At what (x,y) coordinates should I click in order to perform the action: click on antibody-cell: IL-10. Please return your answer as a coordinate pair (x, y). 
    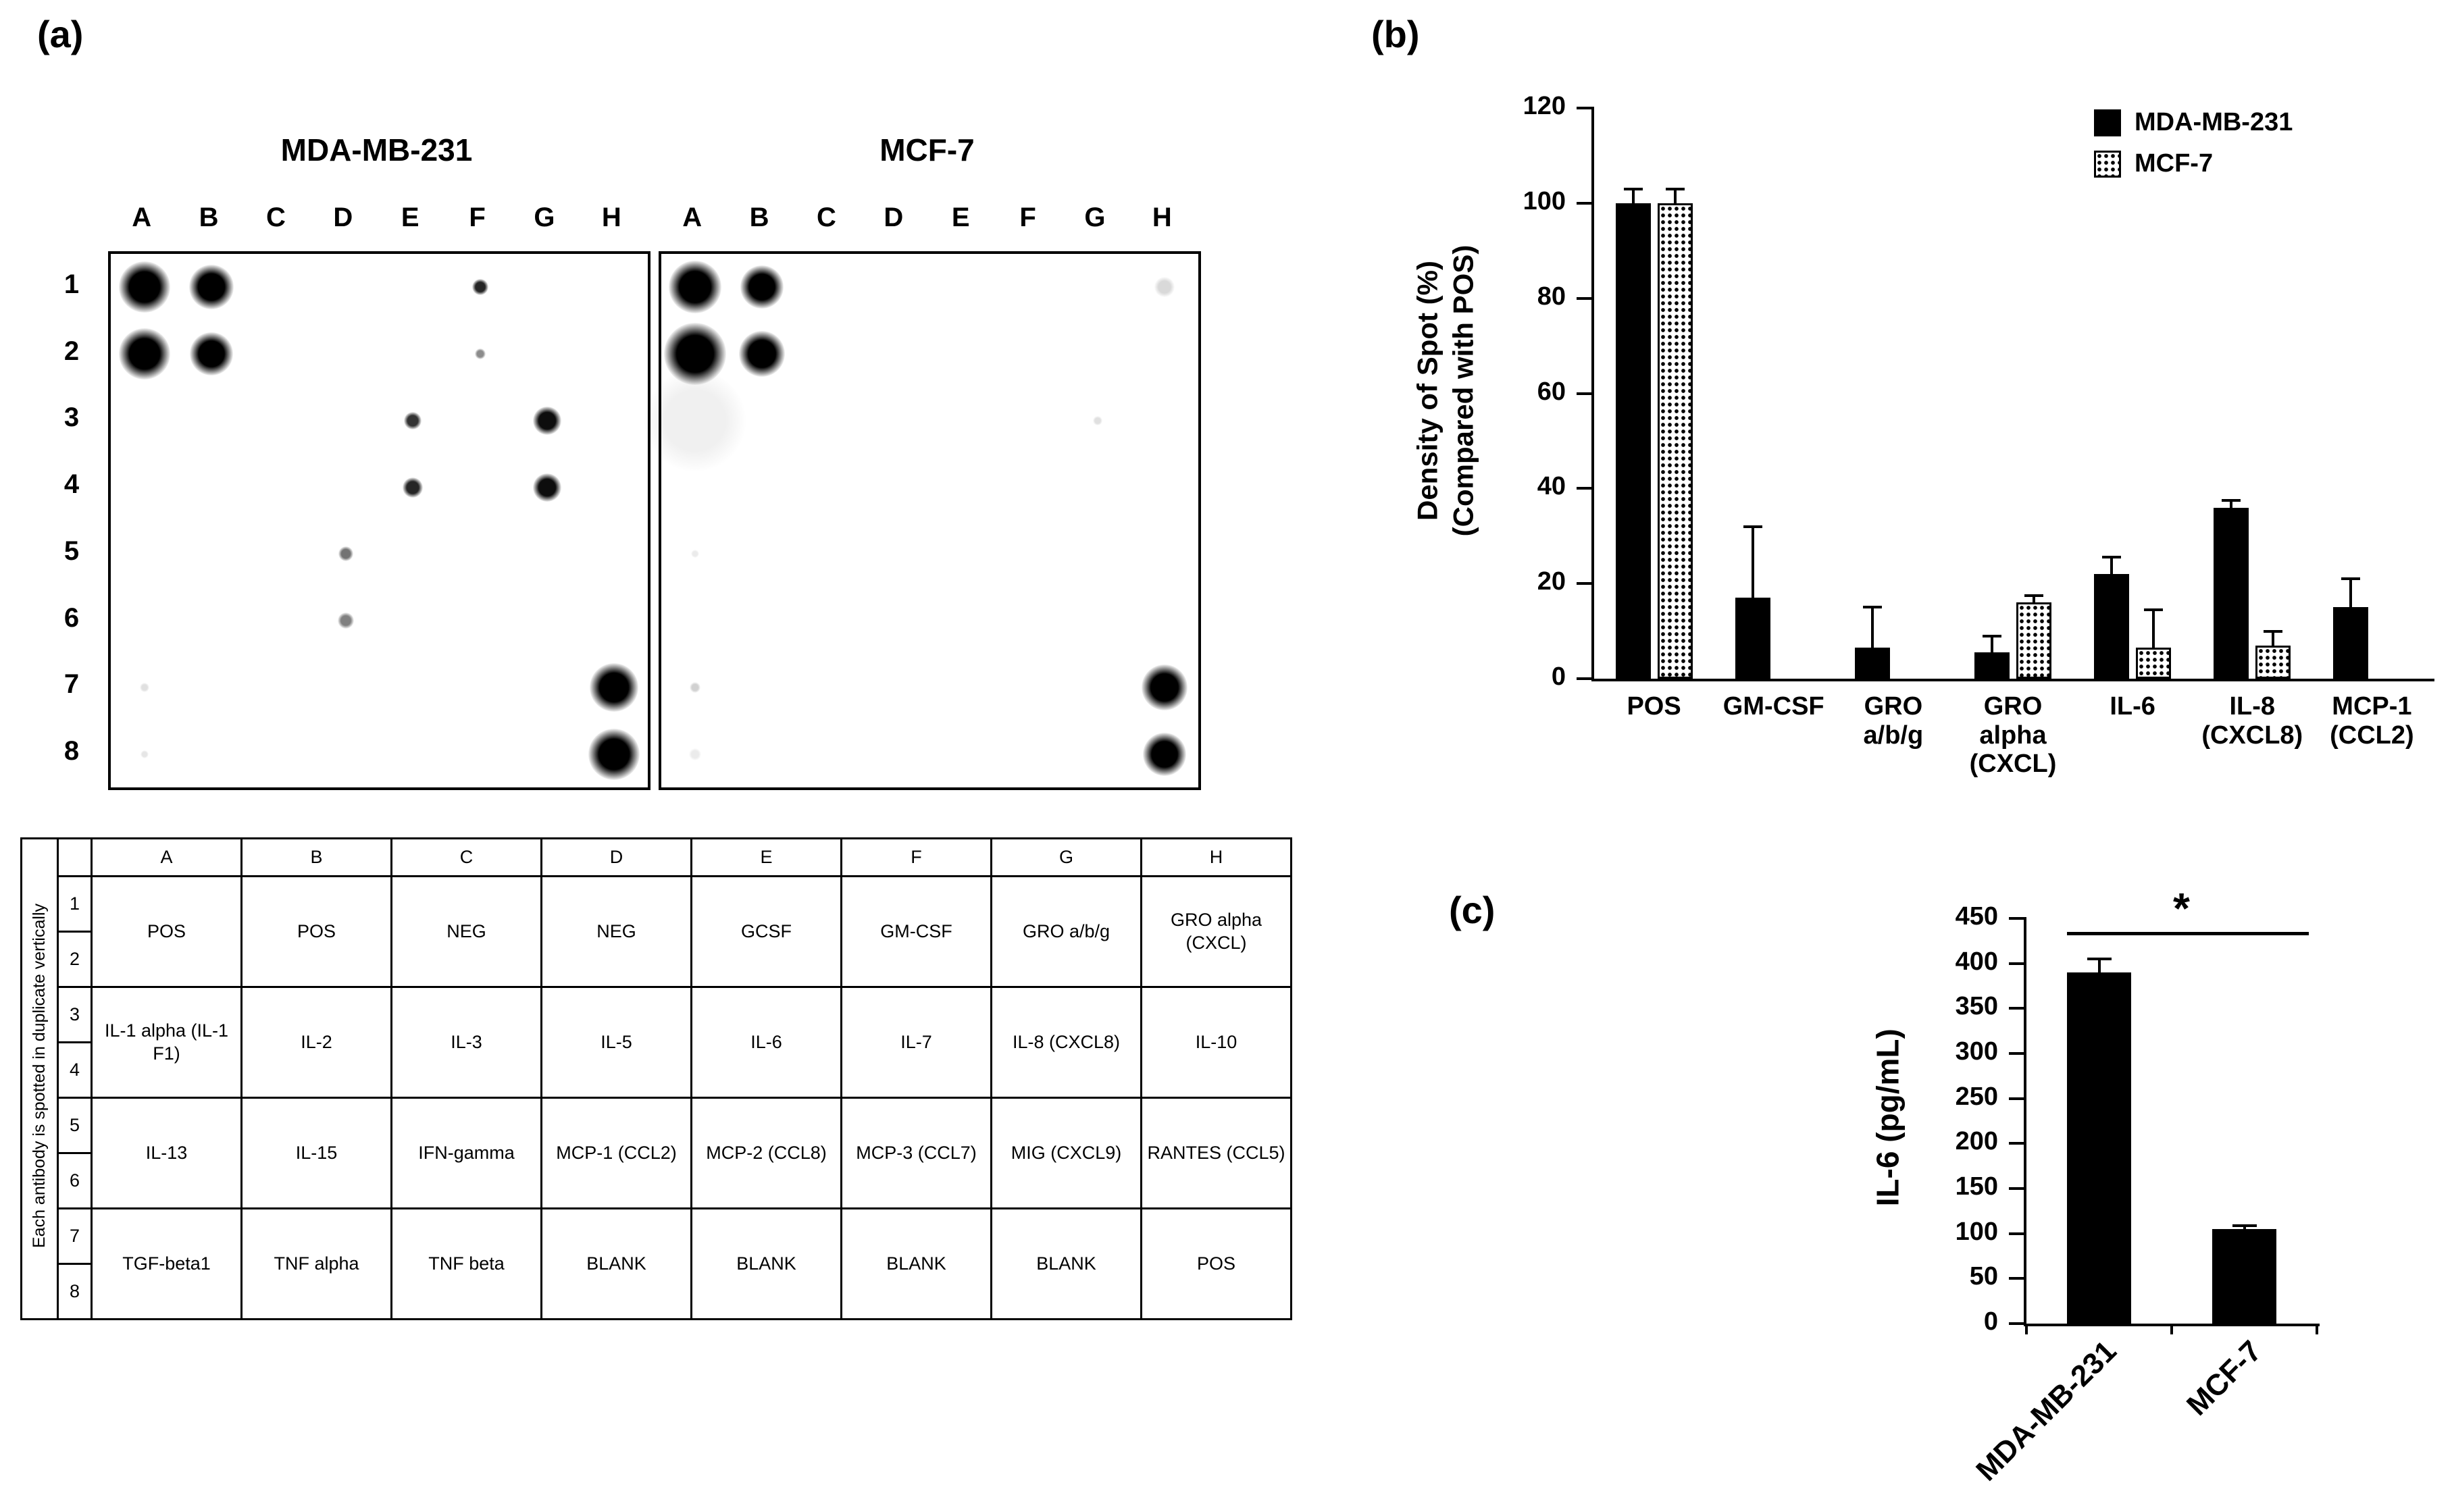
    Looking at the image, I should click on (1216, 1042).